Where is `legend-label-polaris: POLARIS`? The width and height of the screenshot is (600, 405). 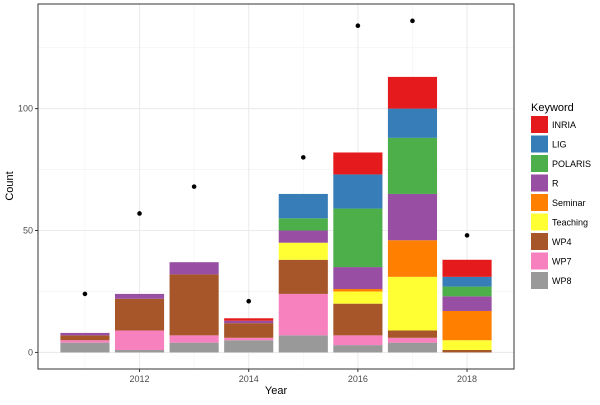
legend-label-polaris: POLARIS is located at coordinates (571, 164).